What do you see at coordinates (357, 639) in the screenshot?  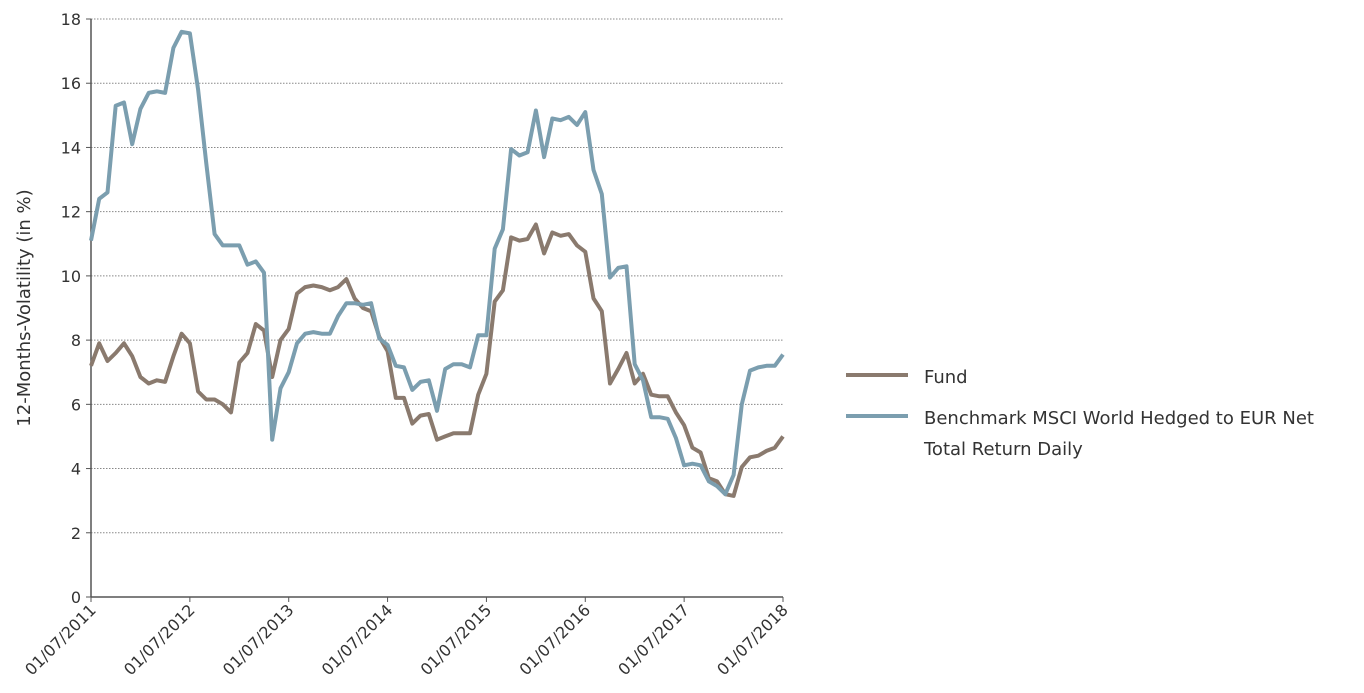 I see `x-tick-label: 01/07/2014` at bounding box center [357, 639].